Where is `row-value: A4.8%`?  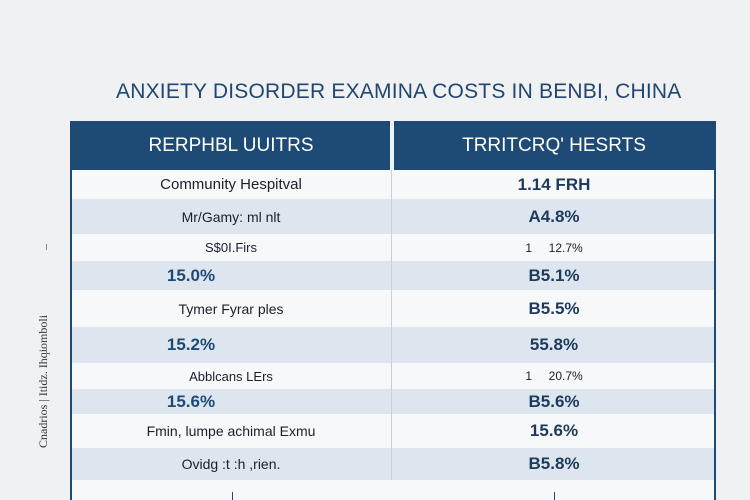 row-value: A4.8% is located at coordinates (554, 216).